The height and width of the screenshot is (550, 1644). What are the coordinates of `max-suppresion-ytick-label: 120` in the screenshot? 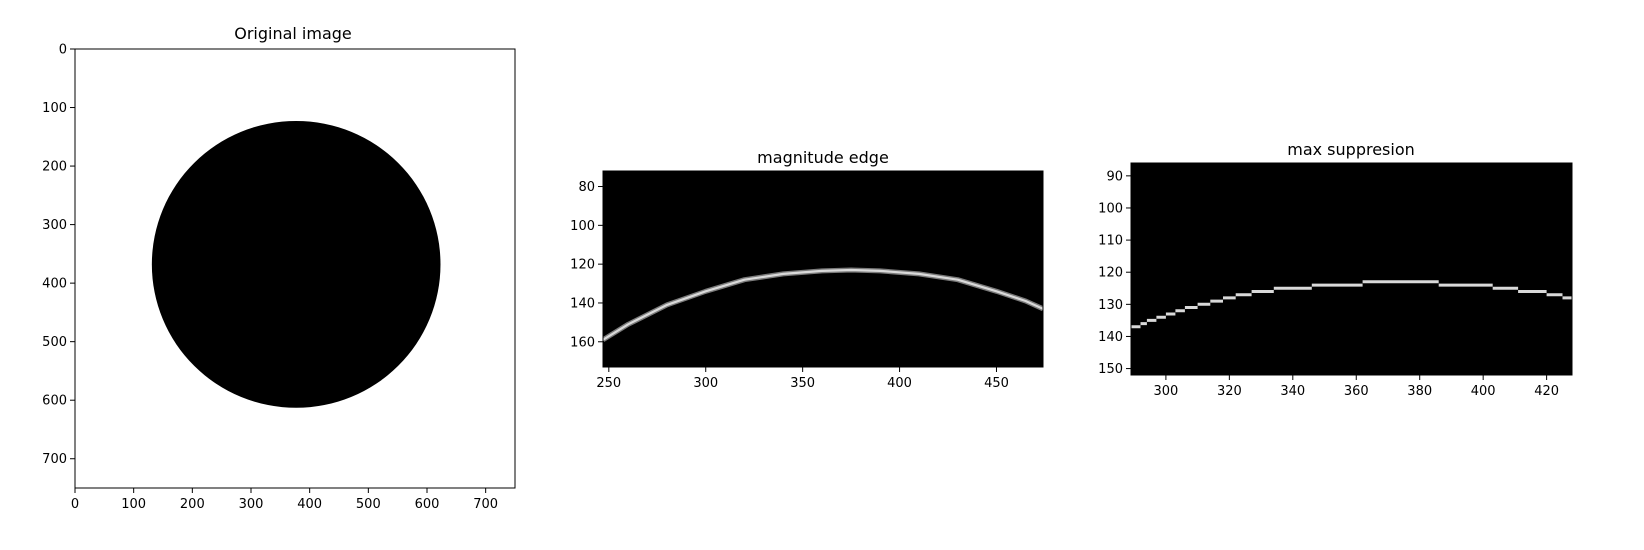 It's located at (1110, 273).